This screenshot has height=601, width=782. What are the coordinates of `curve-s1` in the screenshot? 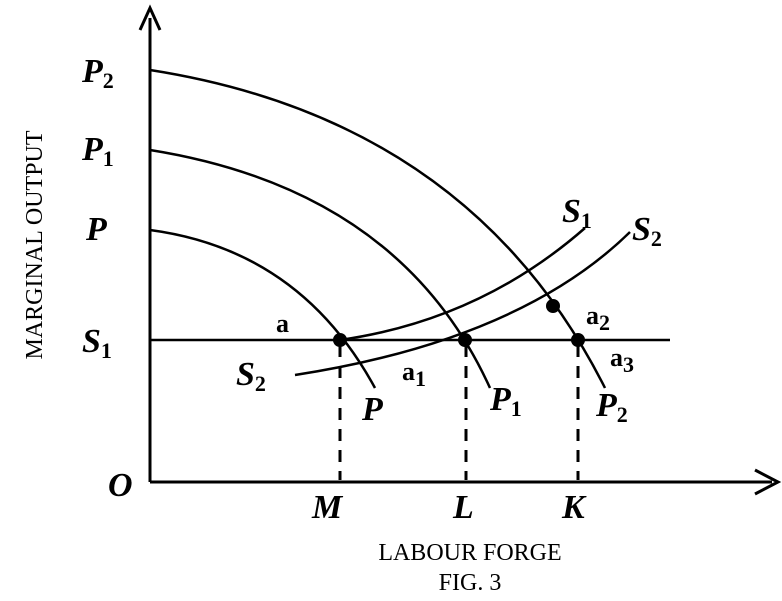 It's located at (462, 284).